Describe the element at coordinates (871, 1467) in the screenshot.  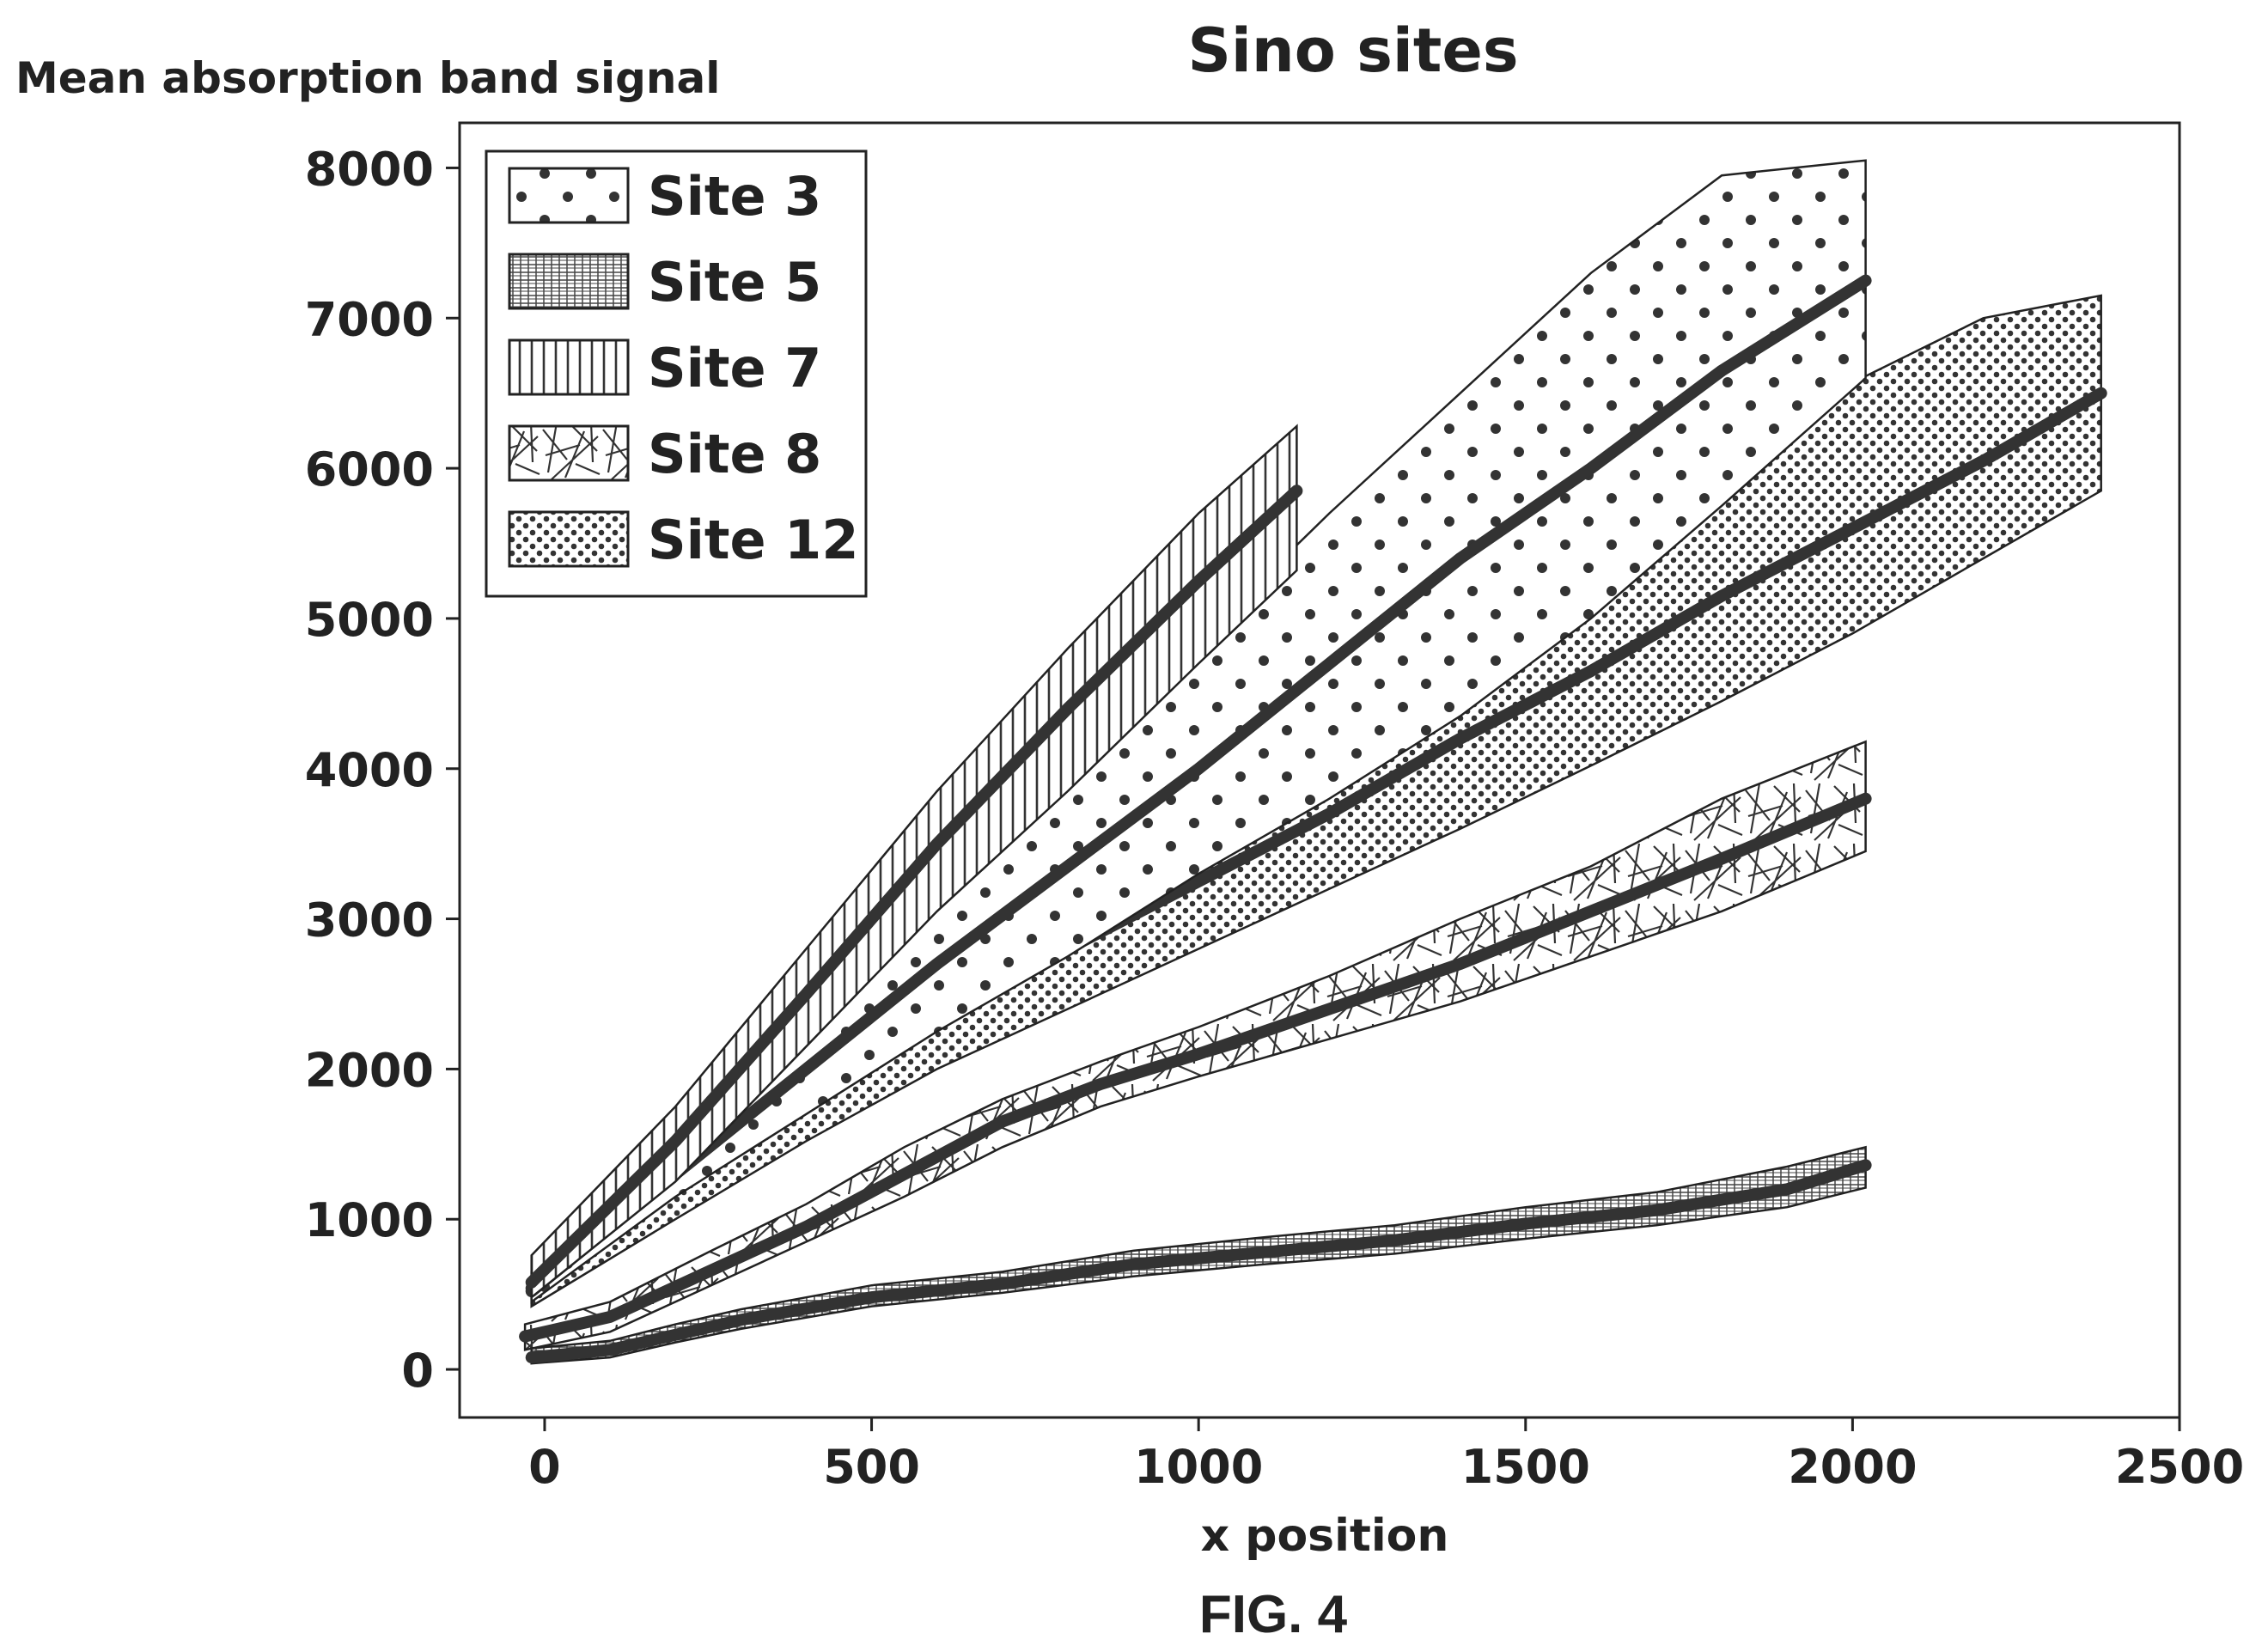
I see `x-tick-label: 500` at that location.